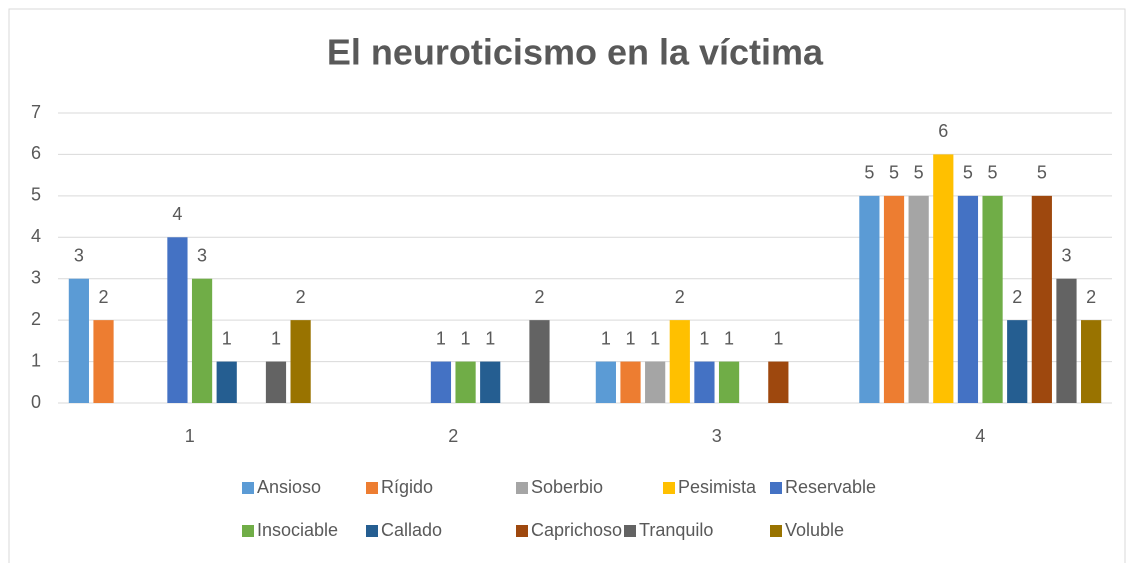  I want to click on y-tick-label: 6, so click(36, 153).